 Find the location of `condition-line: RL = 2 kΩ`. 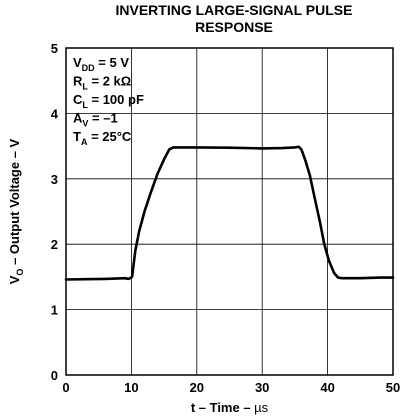

condition-line: RL = 2 kΩ is located at coordinates (102, 83).